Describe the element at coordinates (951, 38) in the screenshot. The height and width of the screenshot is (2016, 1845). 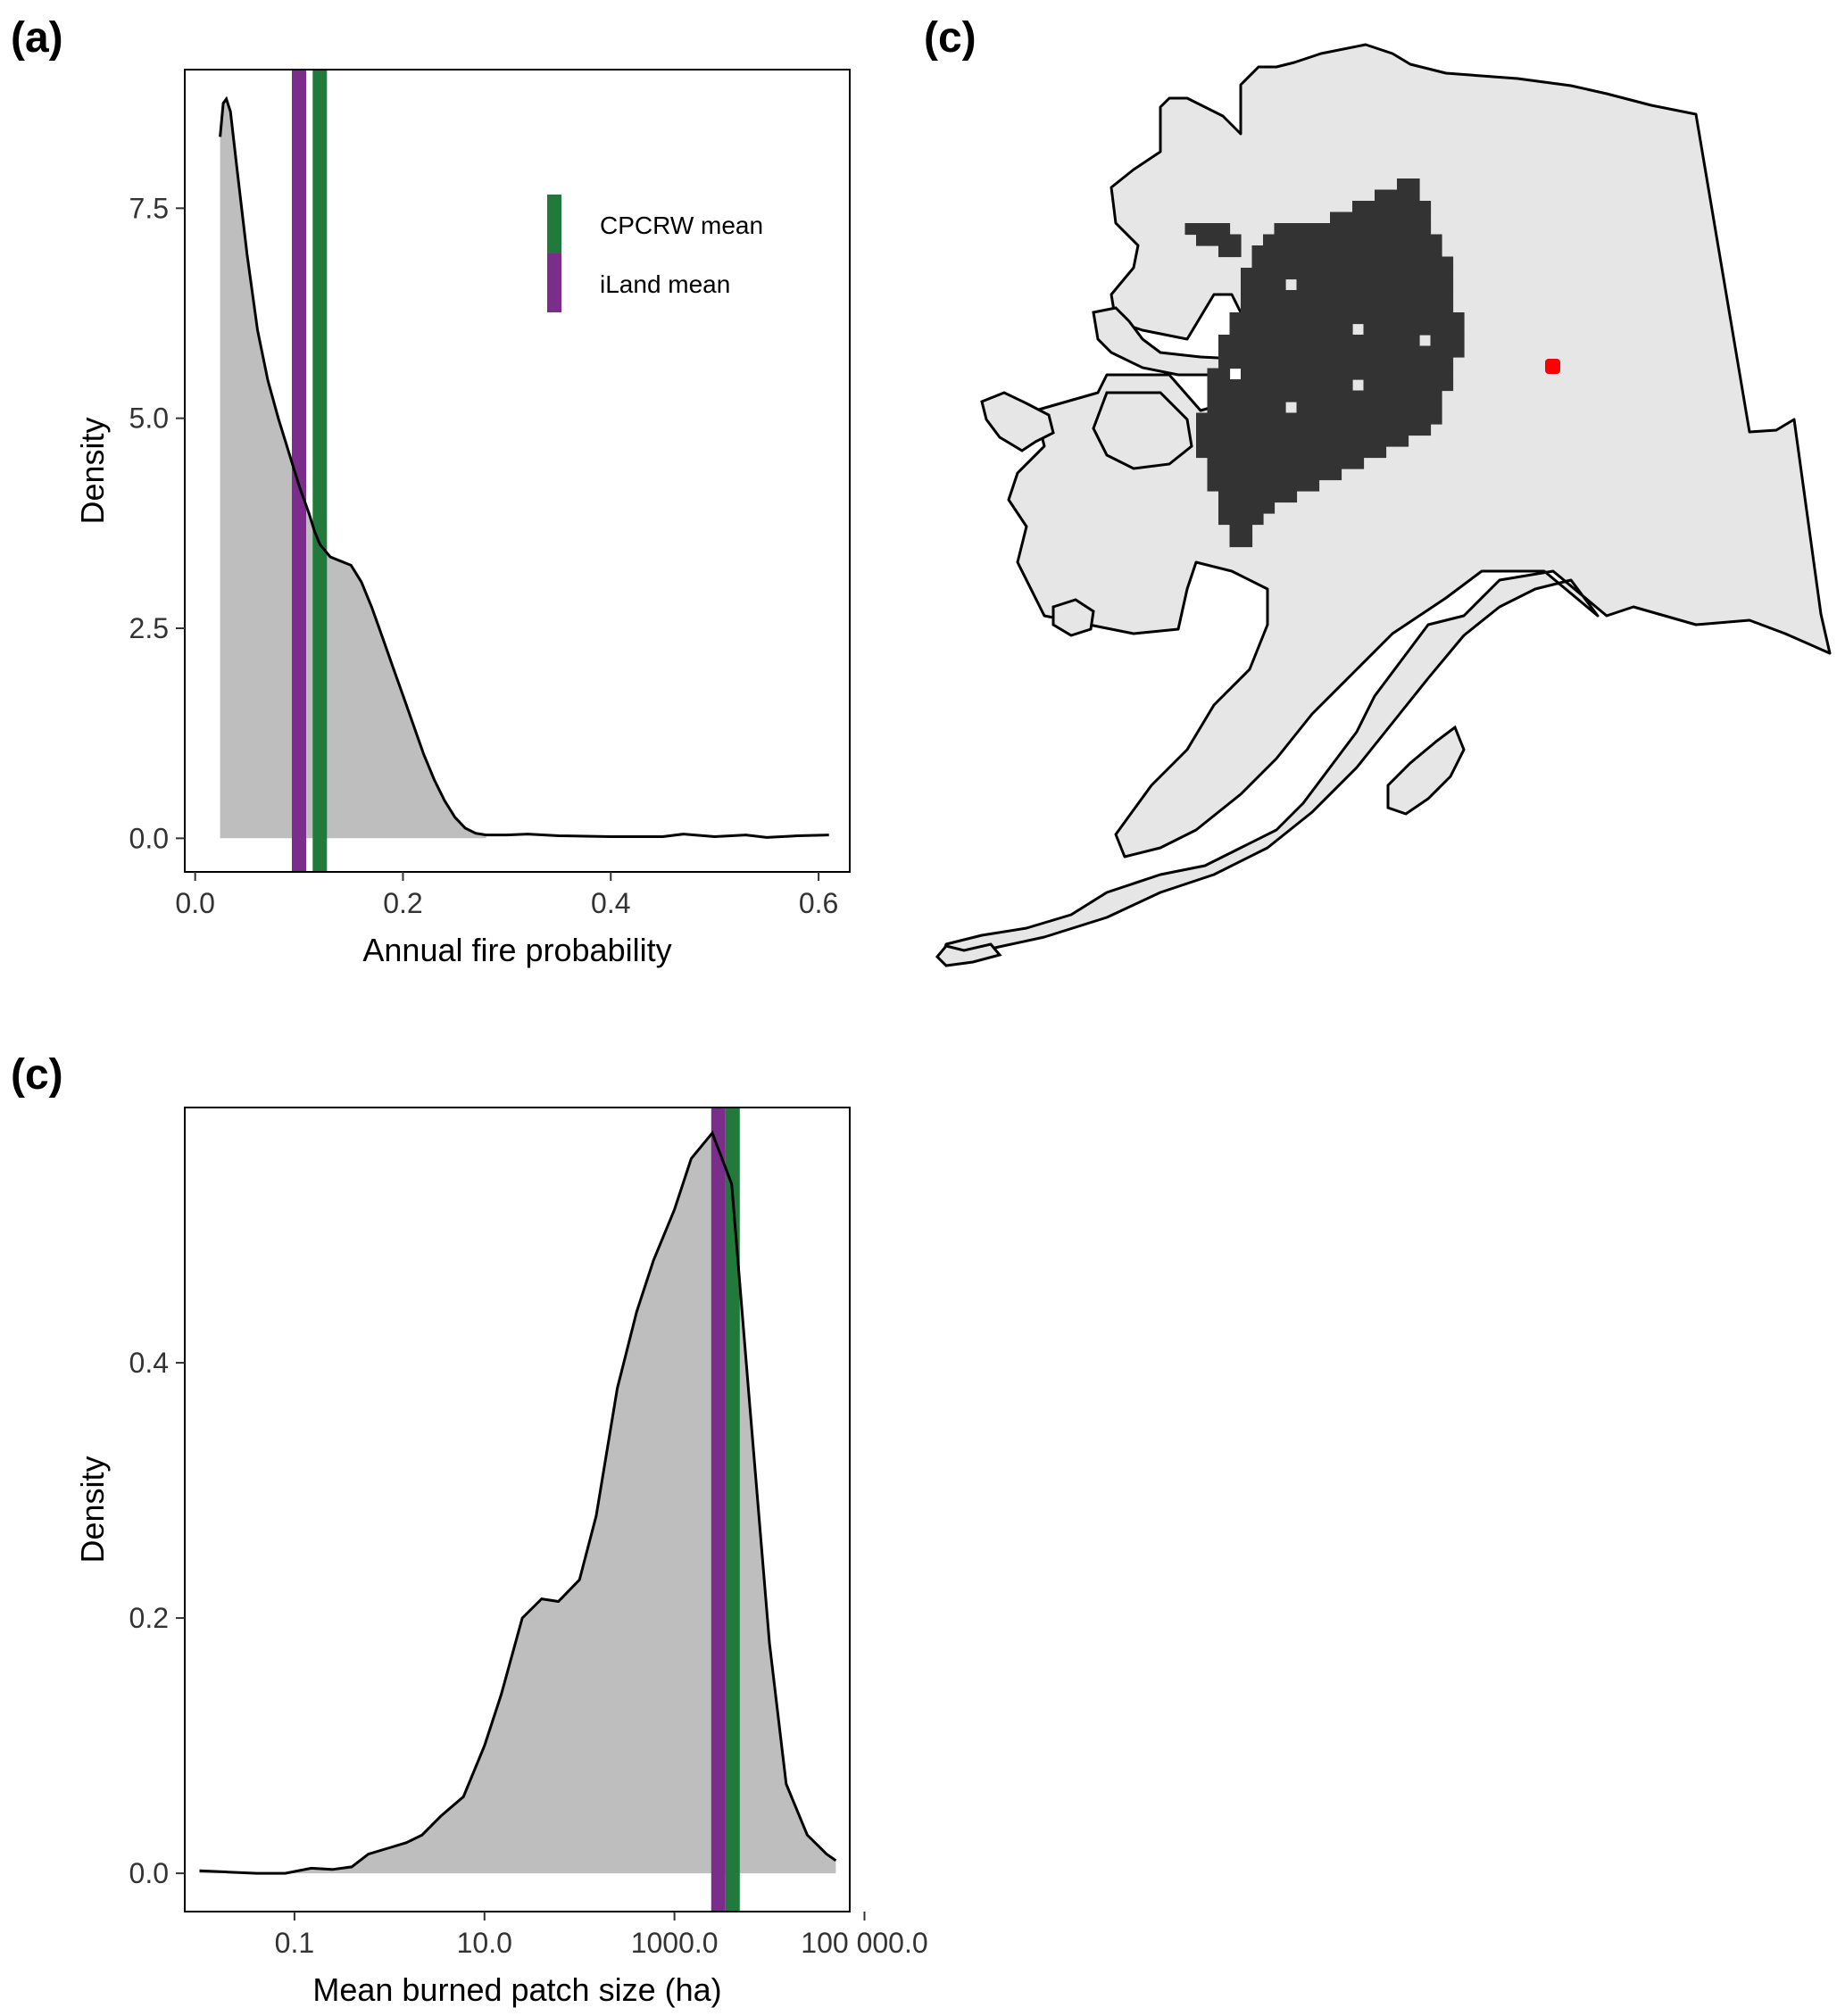
I see `panel-label-map: (c)` at that location.